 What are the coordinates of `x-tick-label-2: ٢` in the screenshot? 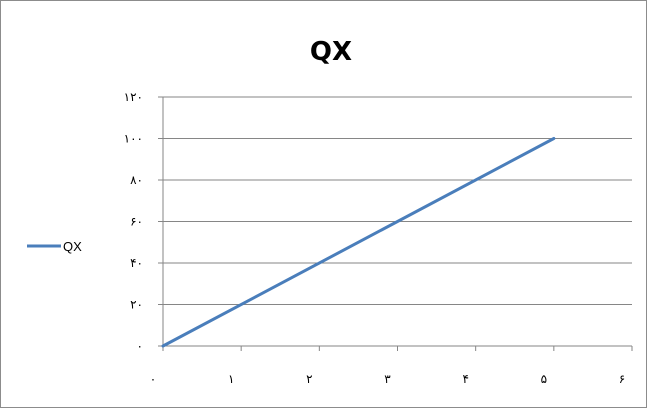 It's located at (309, 379).